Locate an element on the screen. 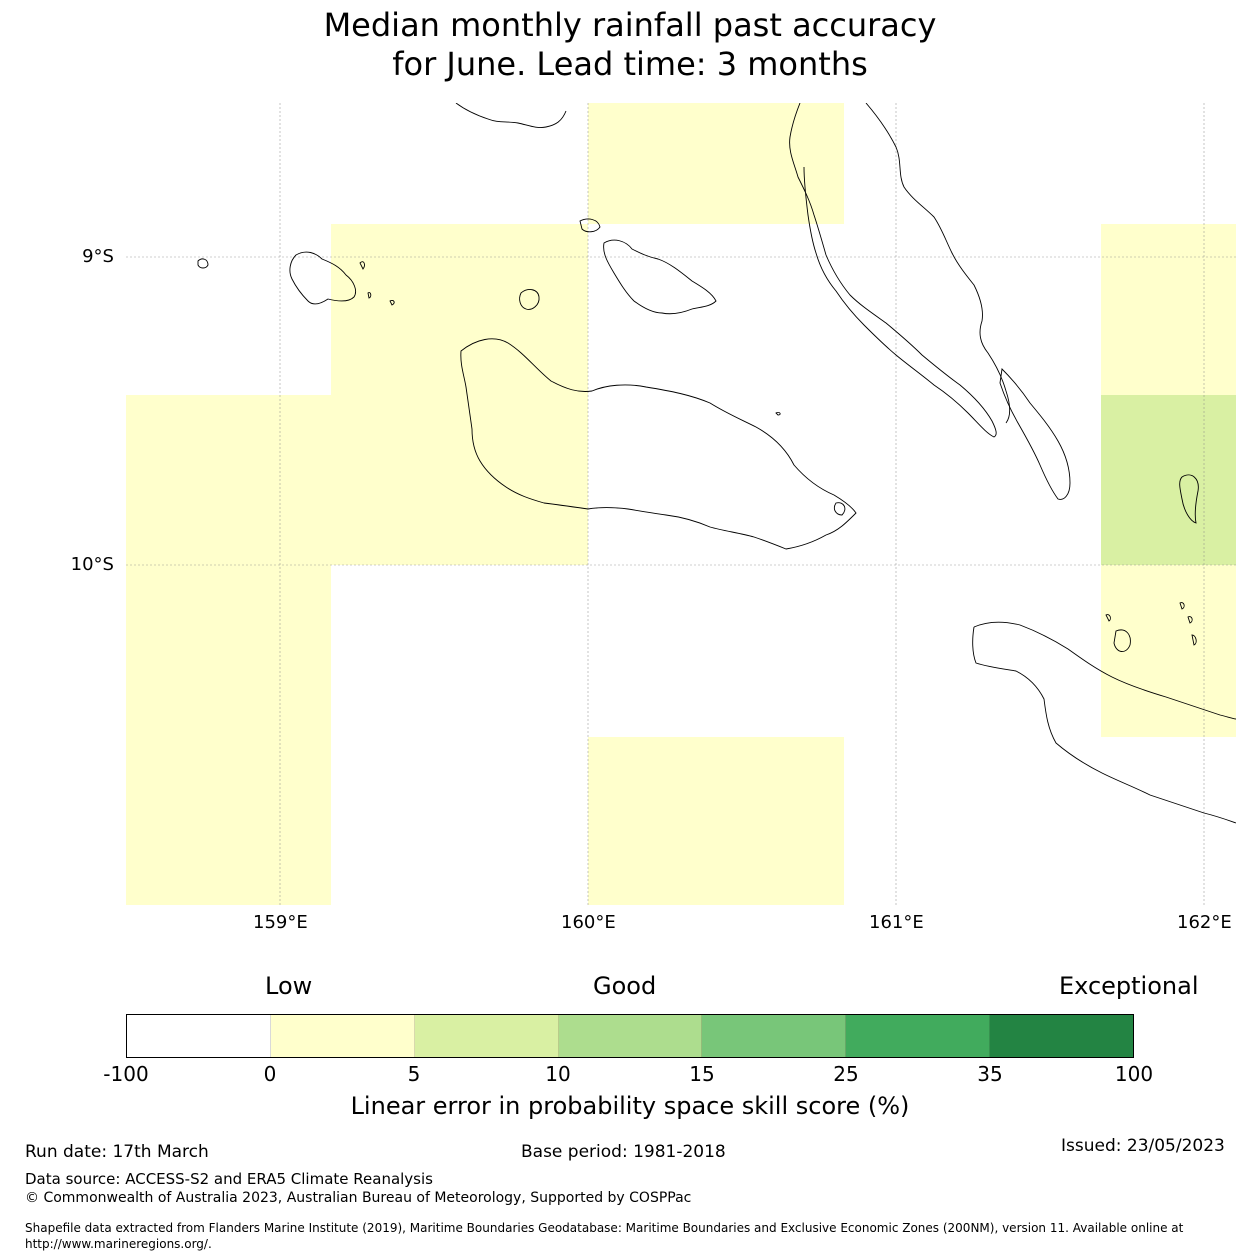 The height and width of the screenshot is (1260, 1260). island-guadalcanal is located at coordinates (658, 444).